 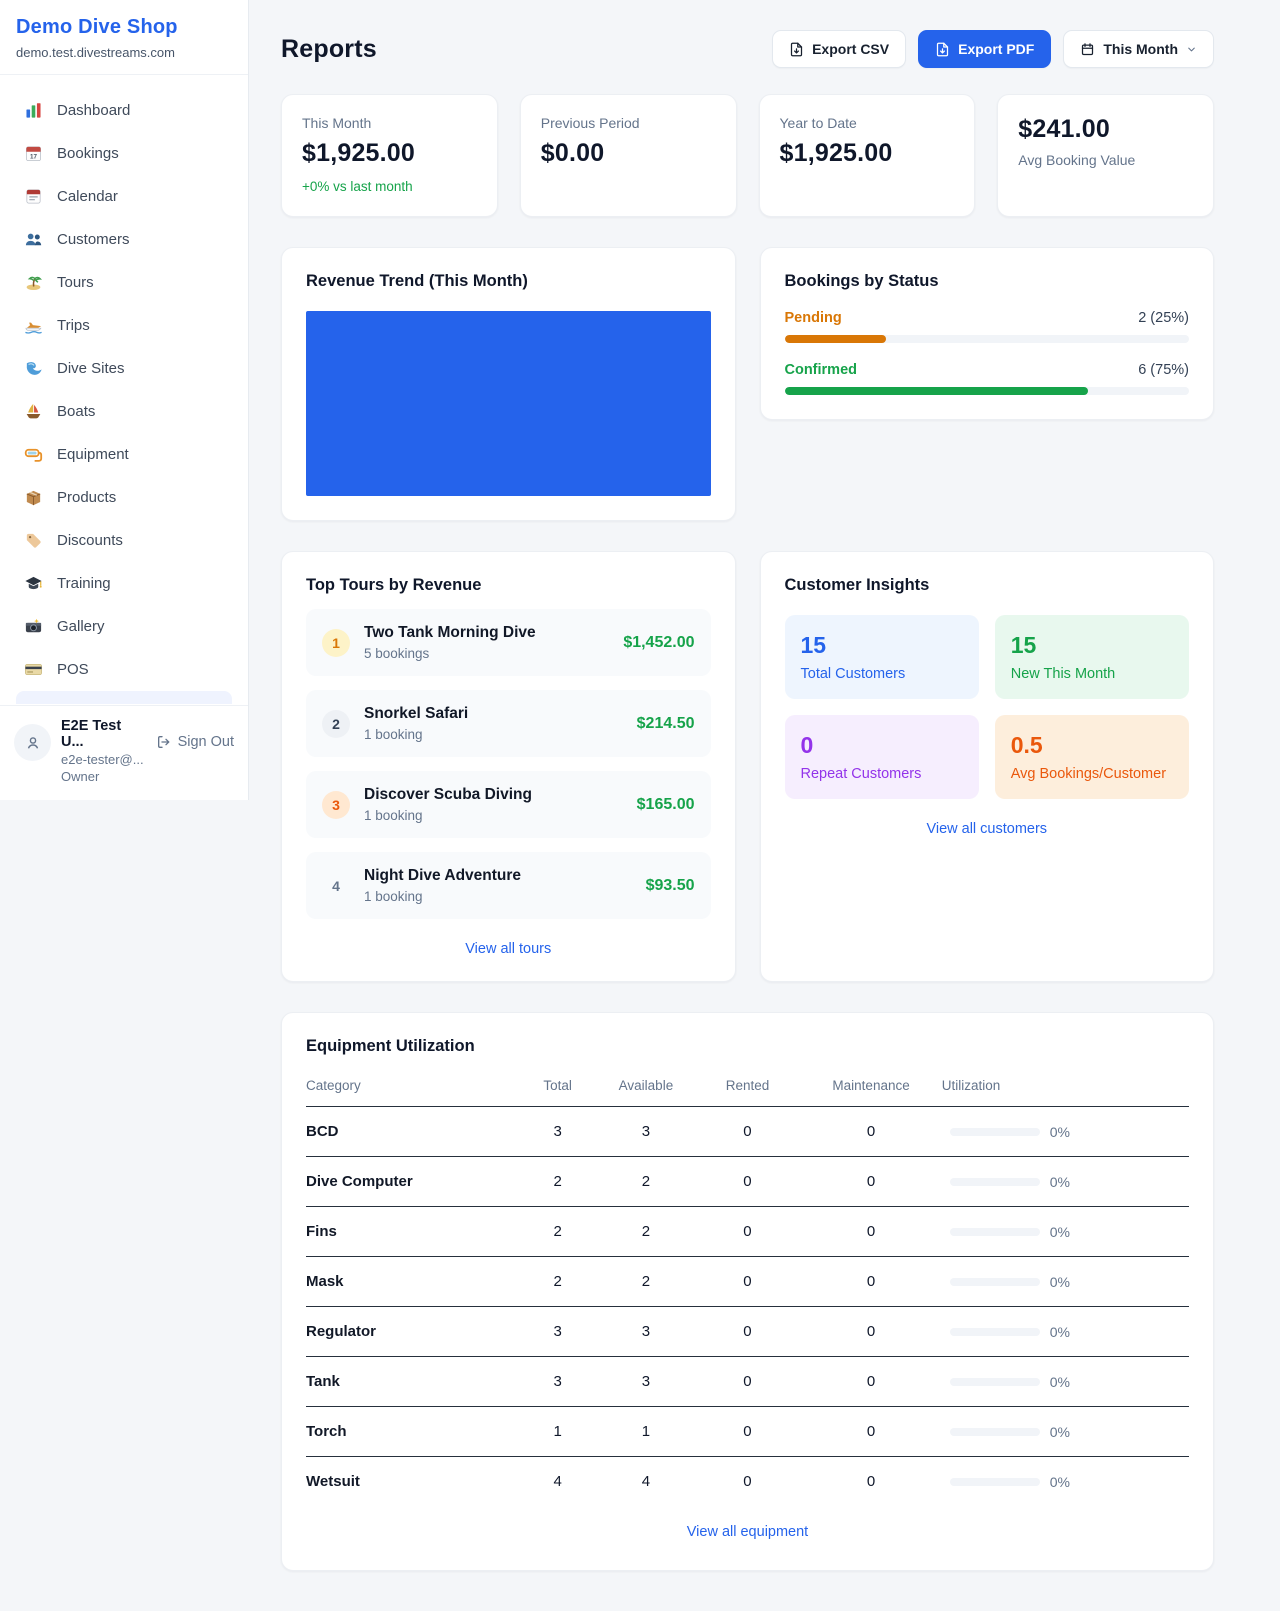 I want to click on sidebar-item-pos: POS, so click(x=124, y=669).